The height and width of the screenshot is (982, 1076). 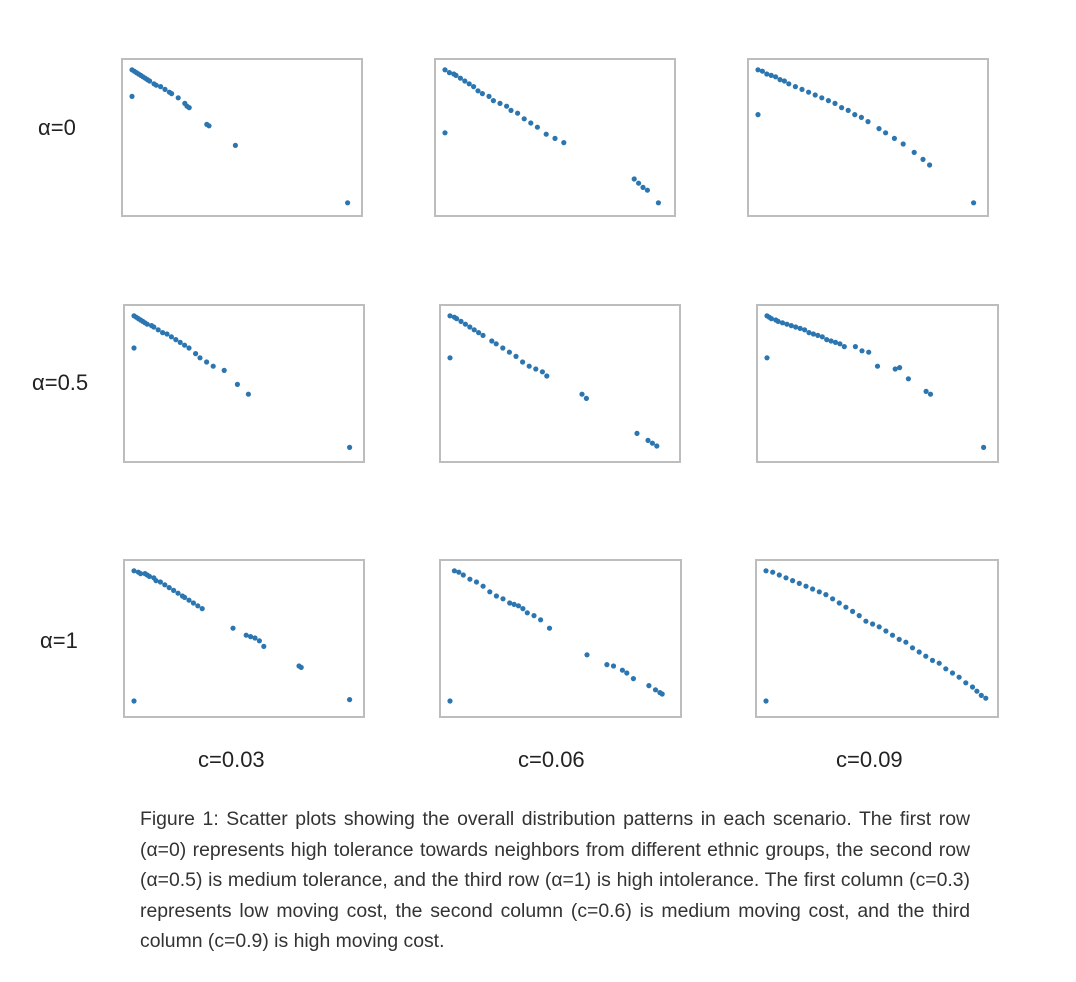 I want to click on row-label-alpha-0: α=0, so click(x=57, y=127).